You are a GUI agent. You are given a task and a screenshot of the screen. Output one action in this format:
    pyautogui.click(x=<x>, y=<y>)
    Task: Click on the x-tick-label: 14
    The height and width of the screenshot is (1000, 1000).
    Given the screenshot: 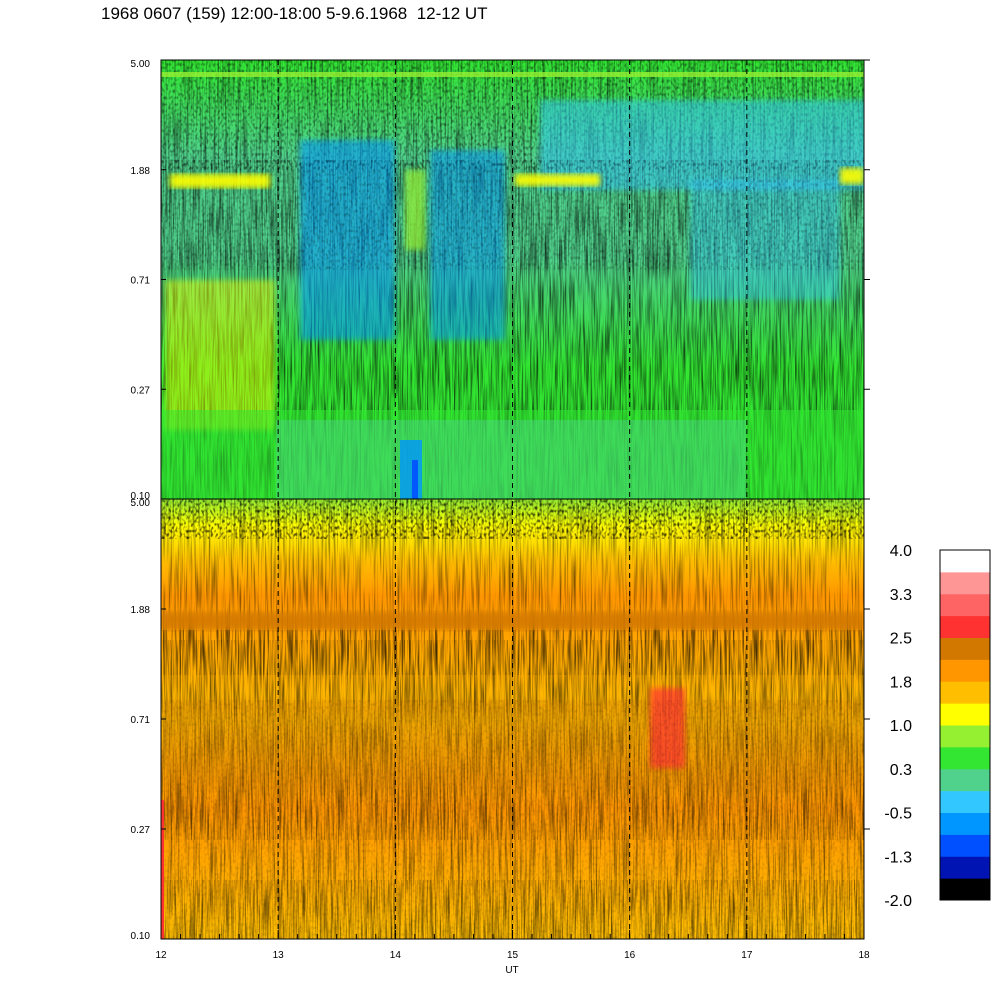 What is the action you would take?
    pyautogui.click(x=396, y=955)
    